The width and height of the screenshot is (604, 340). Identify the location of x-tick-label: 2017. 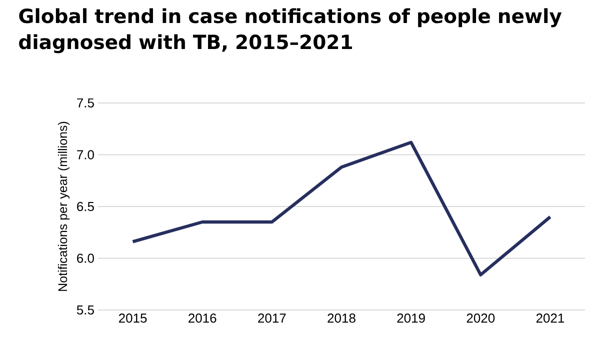
(272, 318).